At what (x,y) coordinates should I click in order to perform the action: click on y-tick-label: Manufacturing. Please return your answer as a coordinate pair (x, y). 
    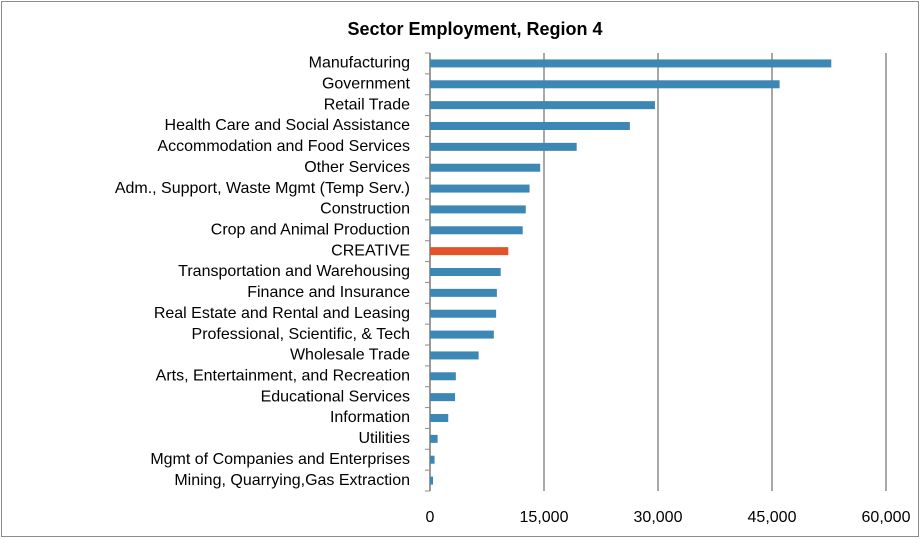
    Looking at the image, I should click on (359, 63).